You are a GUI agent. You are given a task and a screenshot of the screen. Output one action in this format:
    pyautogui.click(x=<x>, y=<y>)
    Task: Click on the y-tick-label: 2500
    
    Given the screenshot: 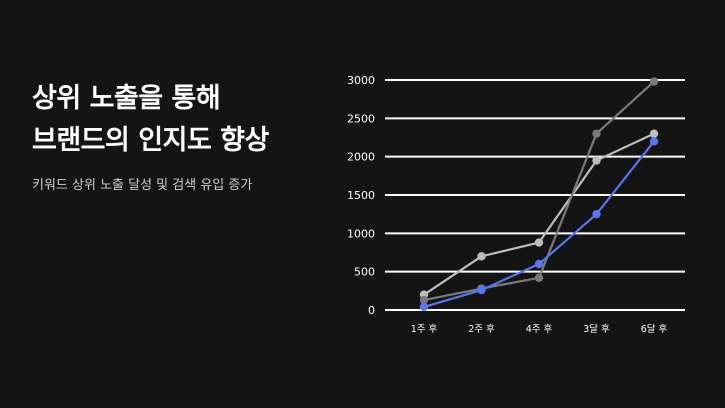 What is the action you would take?
    pyautogui.click(x=361, y=118)
    